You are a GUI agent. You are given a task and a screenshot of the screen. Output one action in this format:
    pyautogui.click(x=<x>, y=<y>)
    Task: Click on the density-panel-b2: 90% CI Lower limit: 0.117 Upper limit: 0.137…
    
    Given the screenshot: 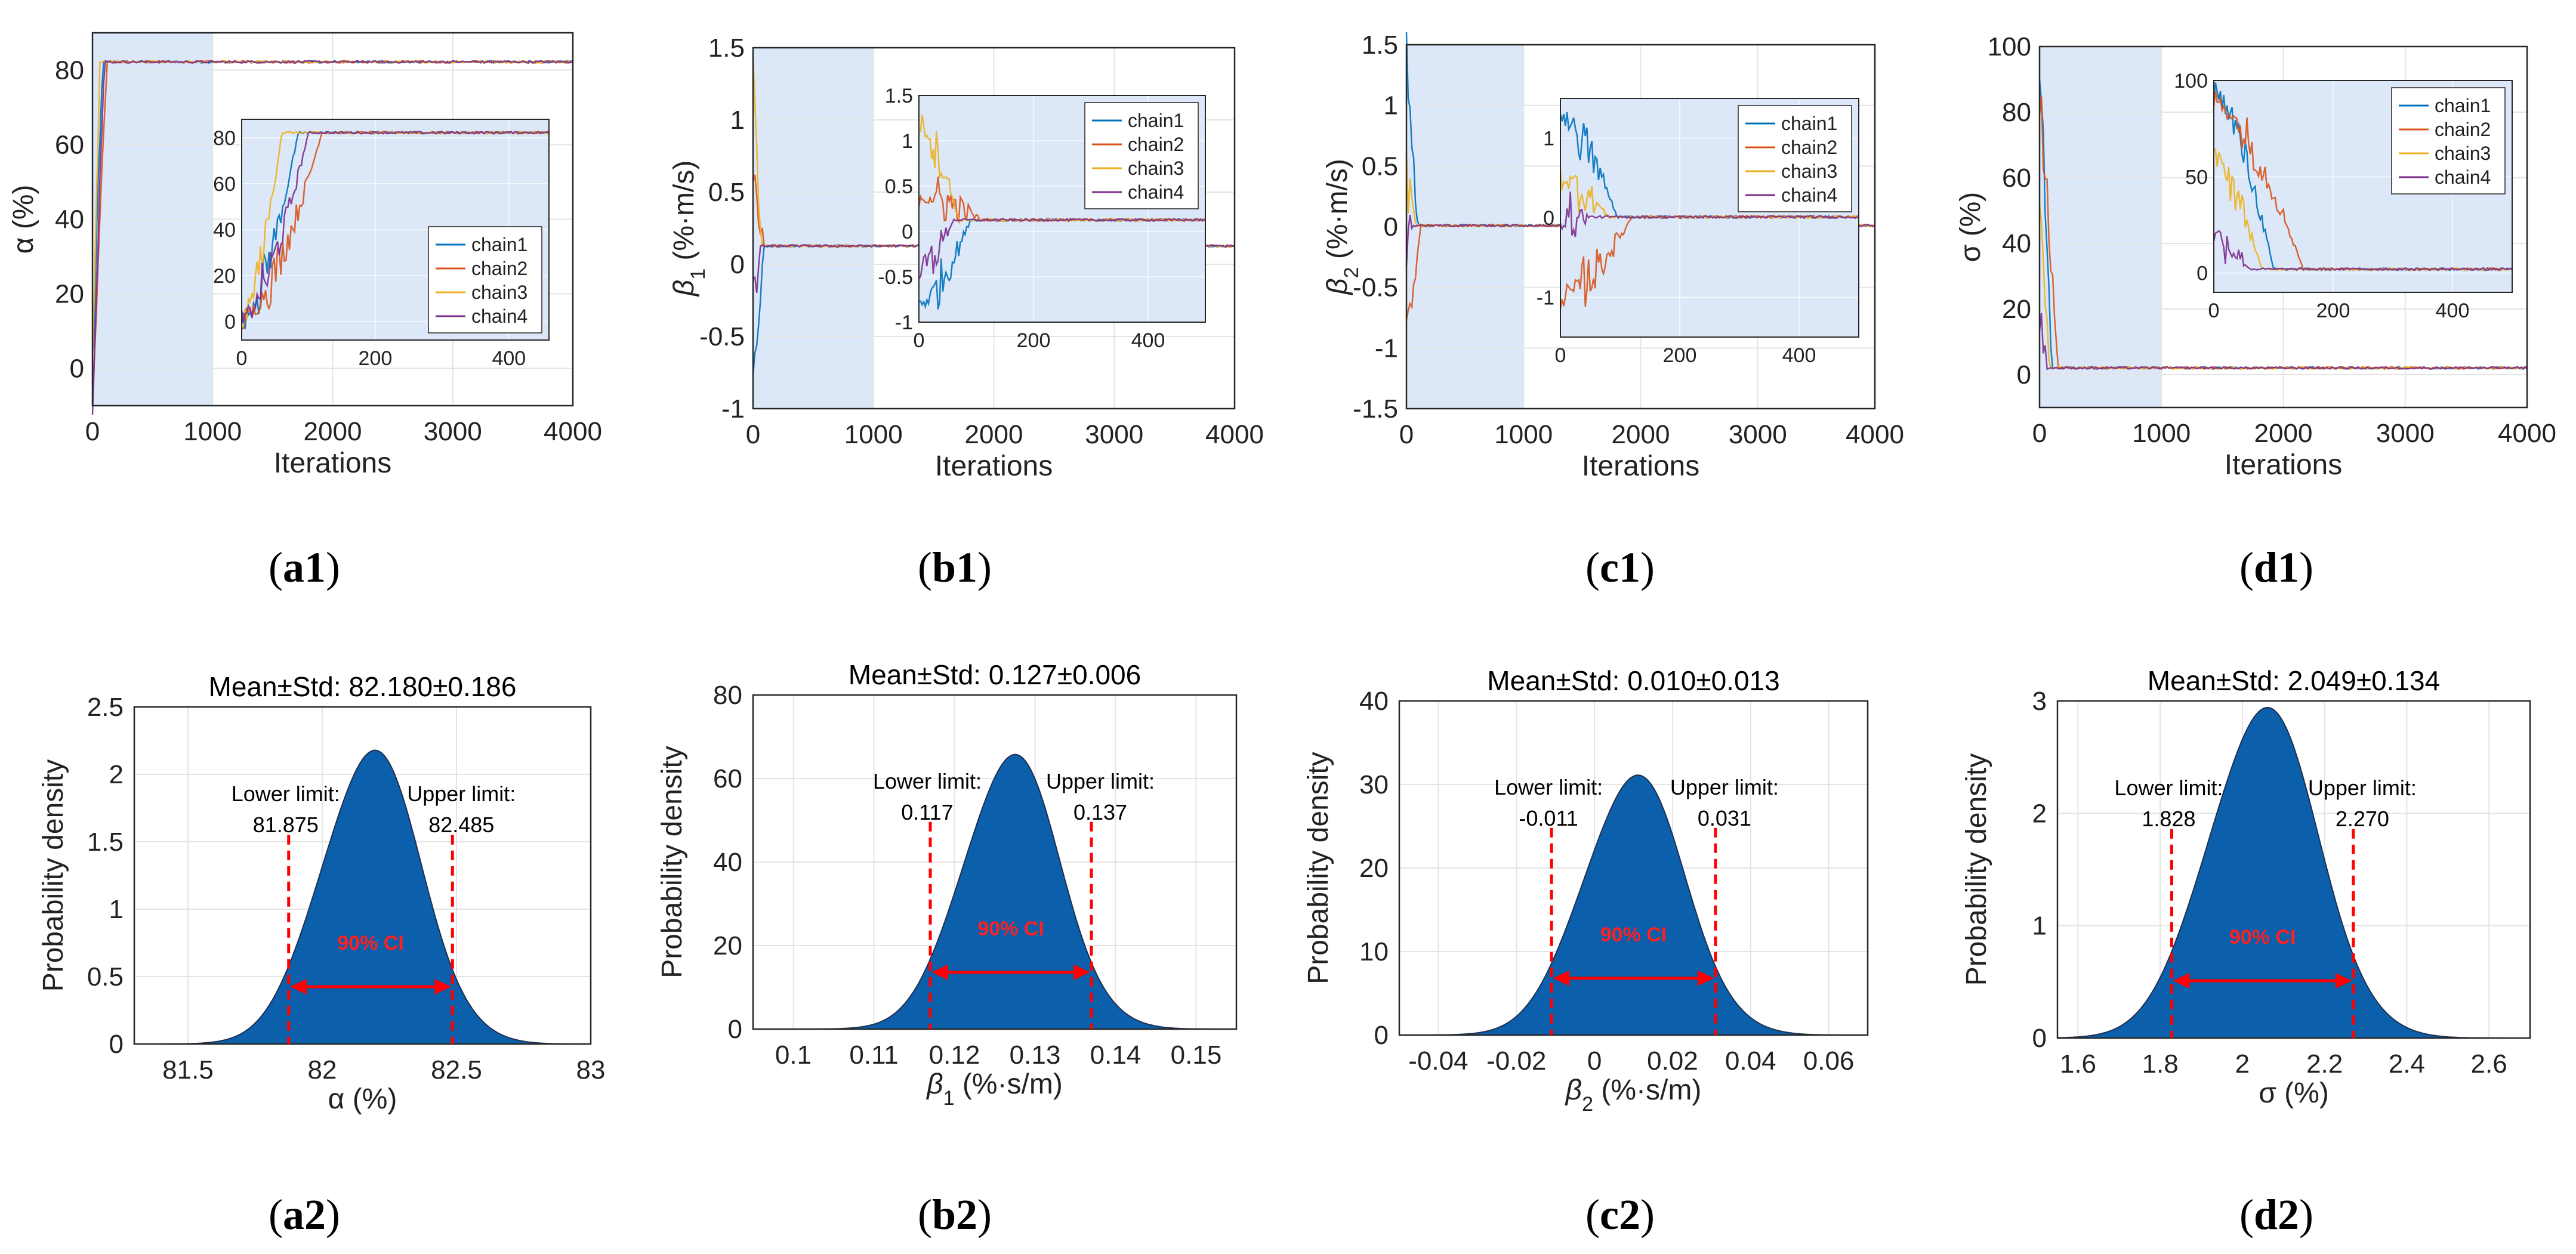 What is the action you would take?
    pyautogui.click(x=947, y=884)
    